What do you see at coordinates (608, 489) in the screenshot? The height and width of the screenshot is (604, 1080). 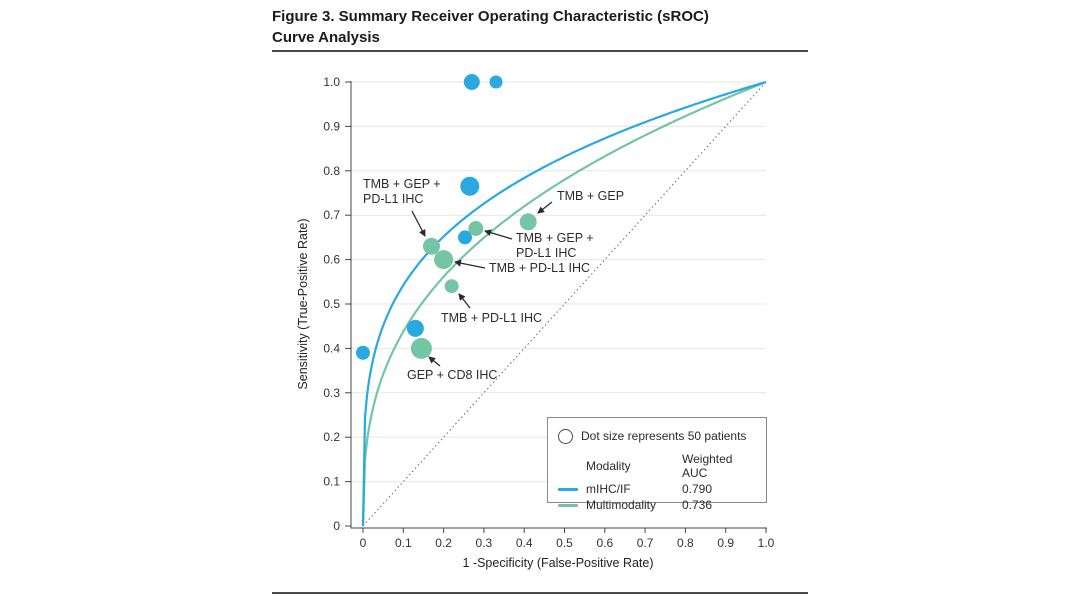 I see `legend-series-1-name: mIHC/IF` at bounding box center [608, 489].